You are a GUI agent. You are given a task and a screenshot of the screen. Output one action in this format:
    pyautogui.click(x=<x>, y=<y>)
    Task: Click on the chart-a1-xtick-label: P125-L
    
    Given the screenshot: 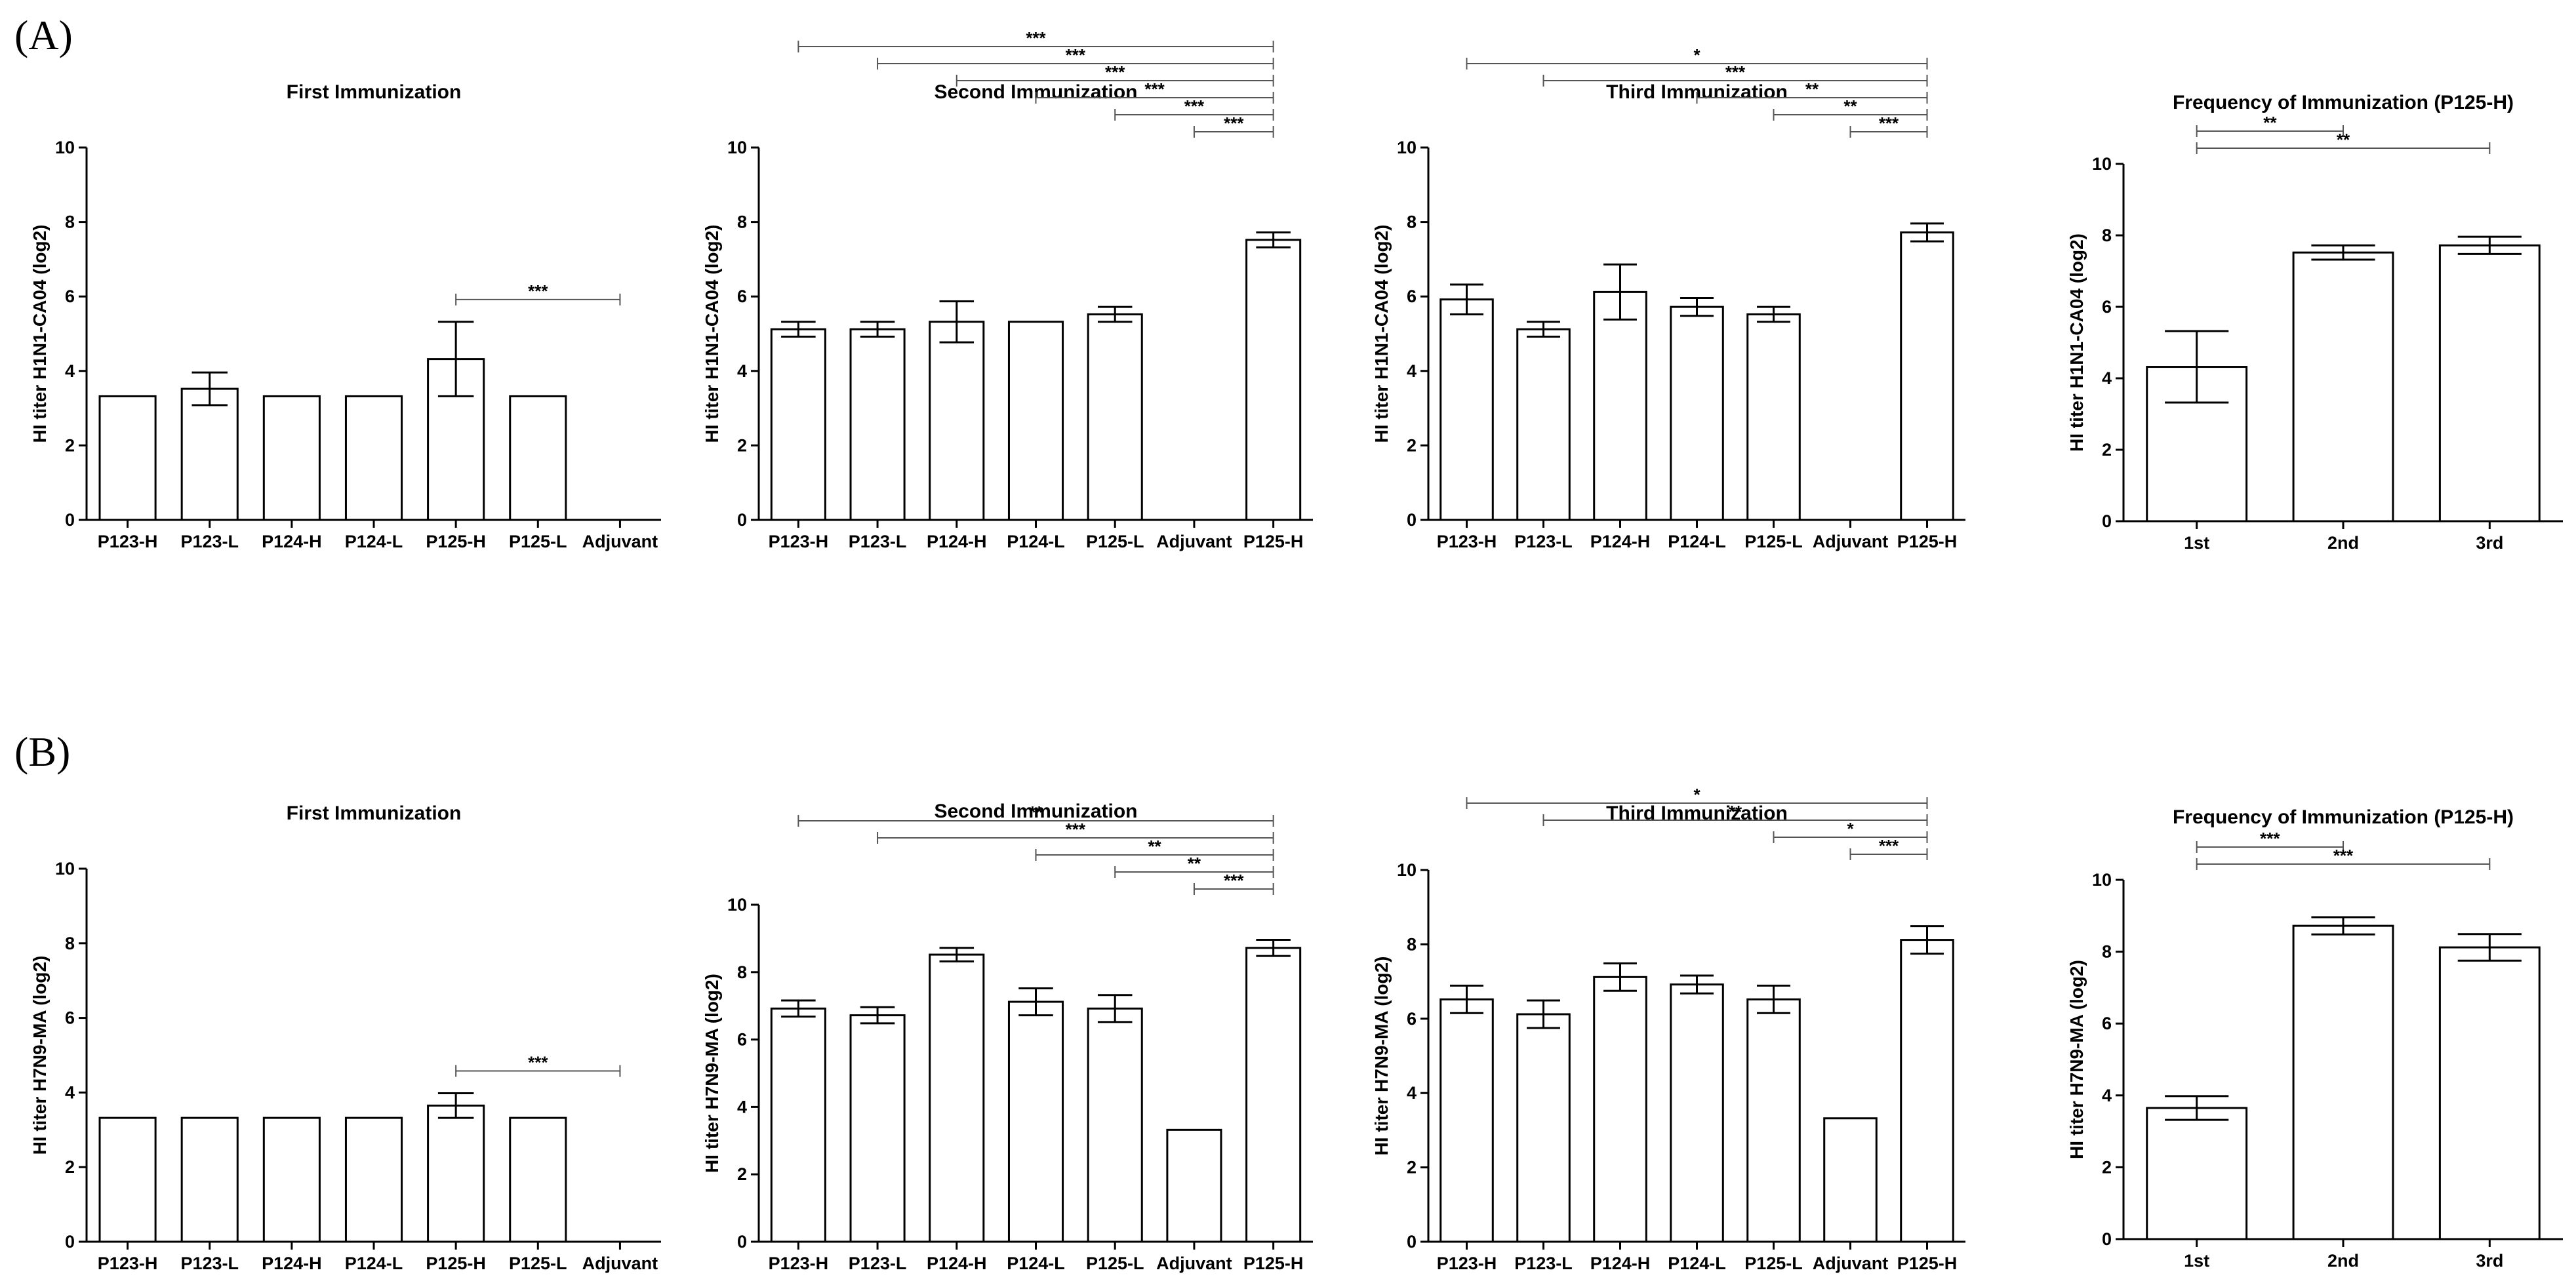 What is the action you would take?
    pyautogui.click(x=538, y=541)
    